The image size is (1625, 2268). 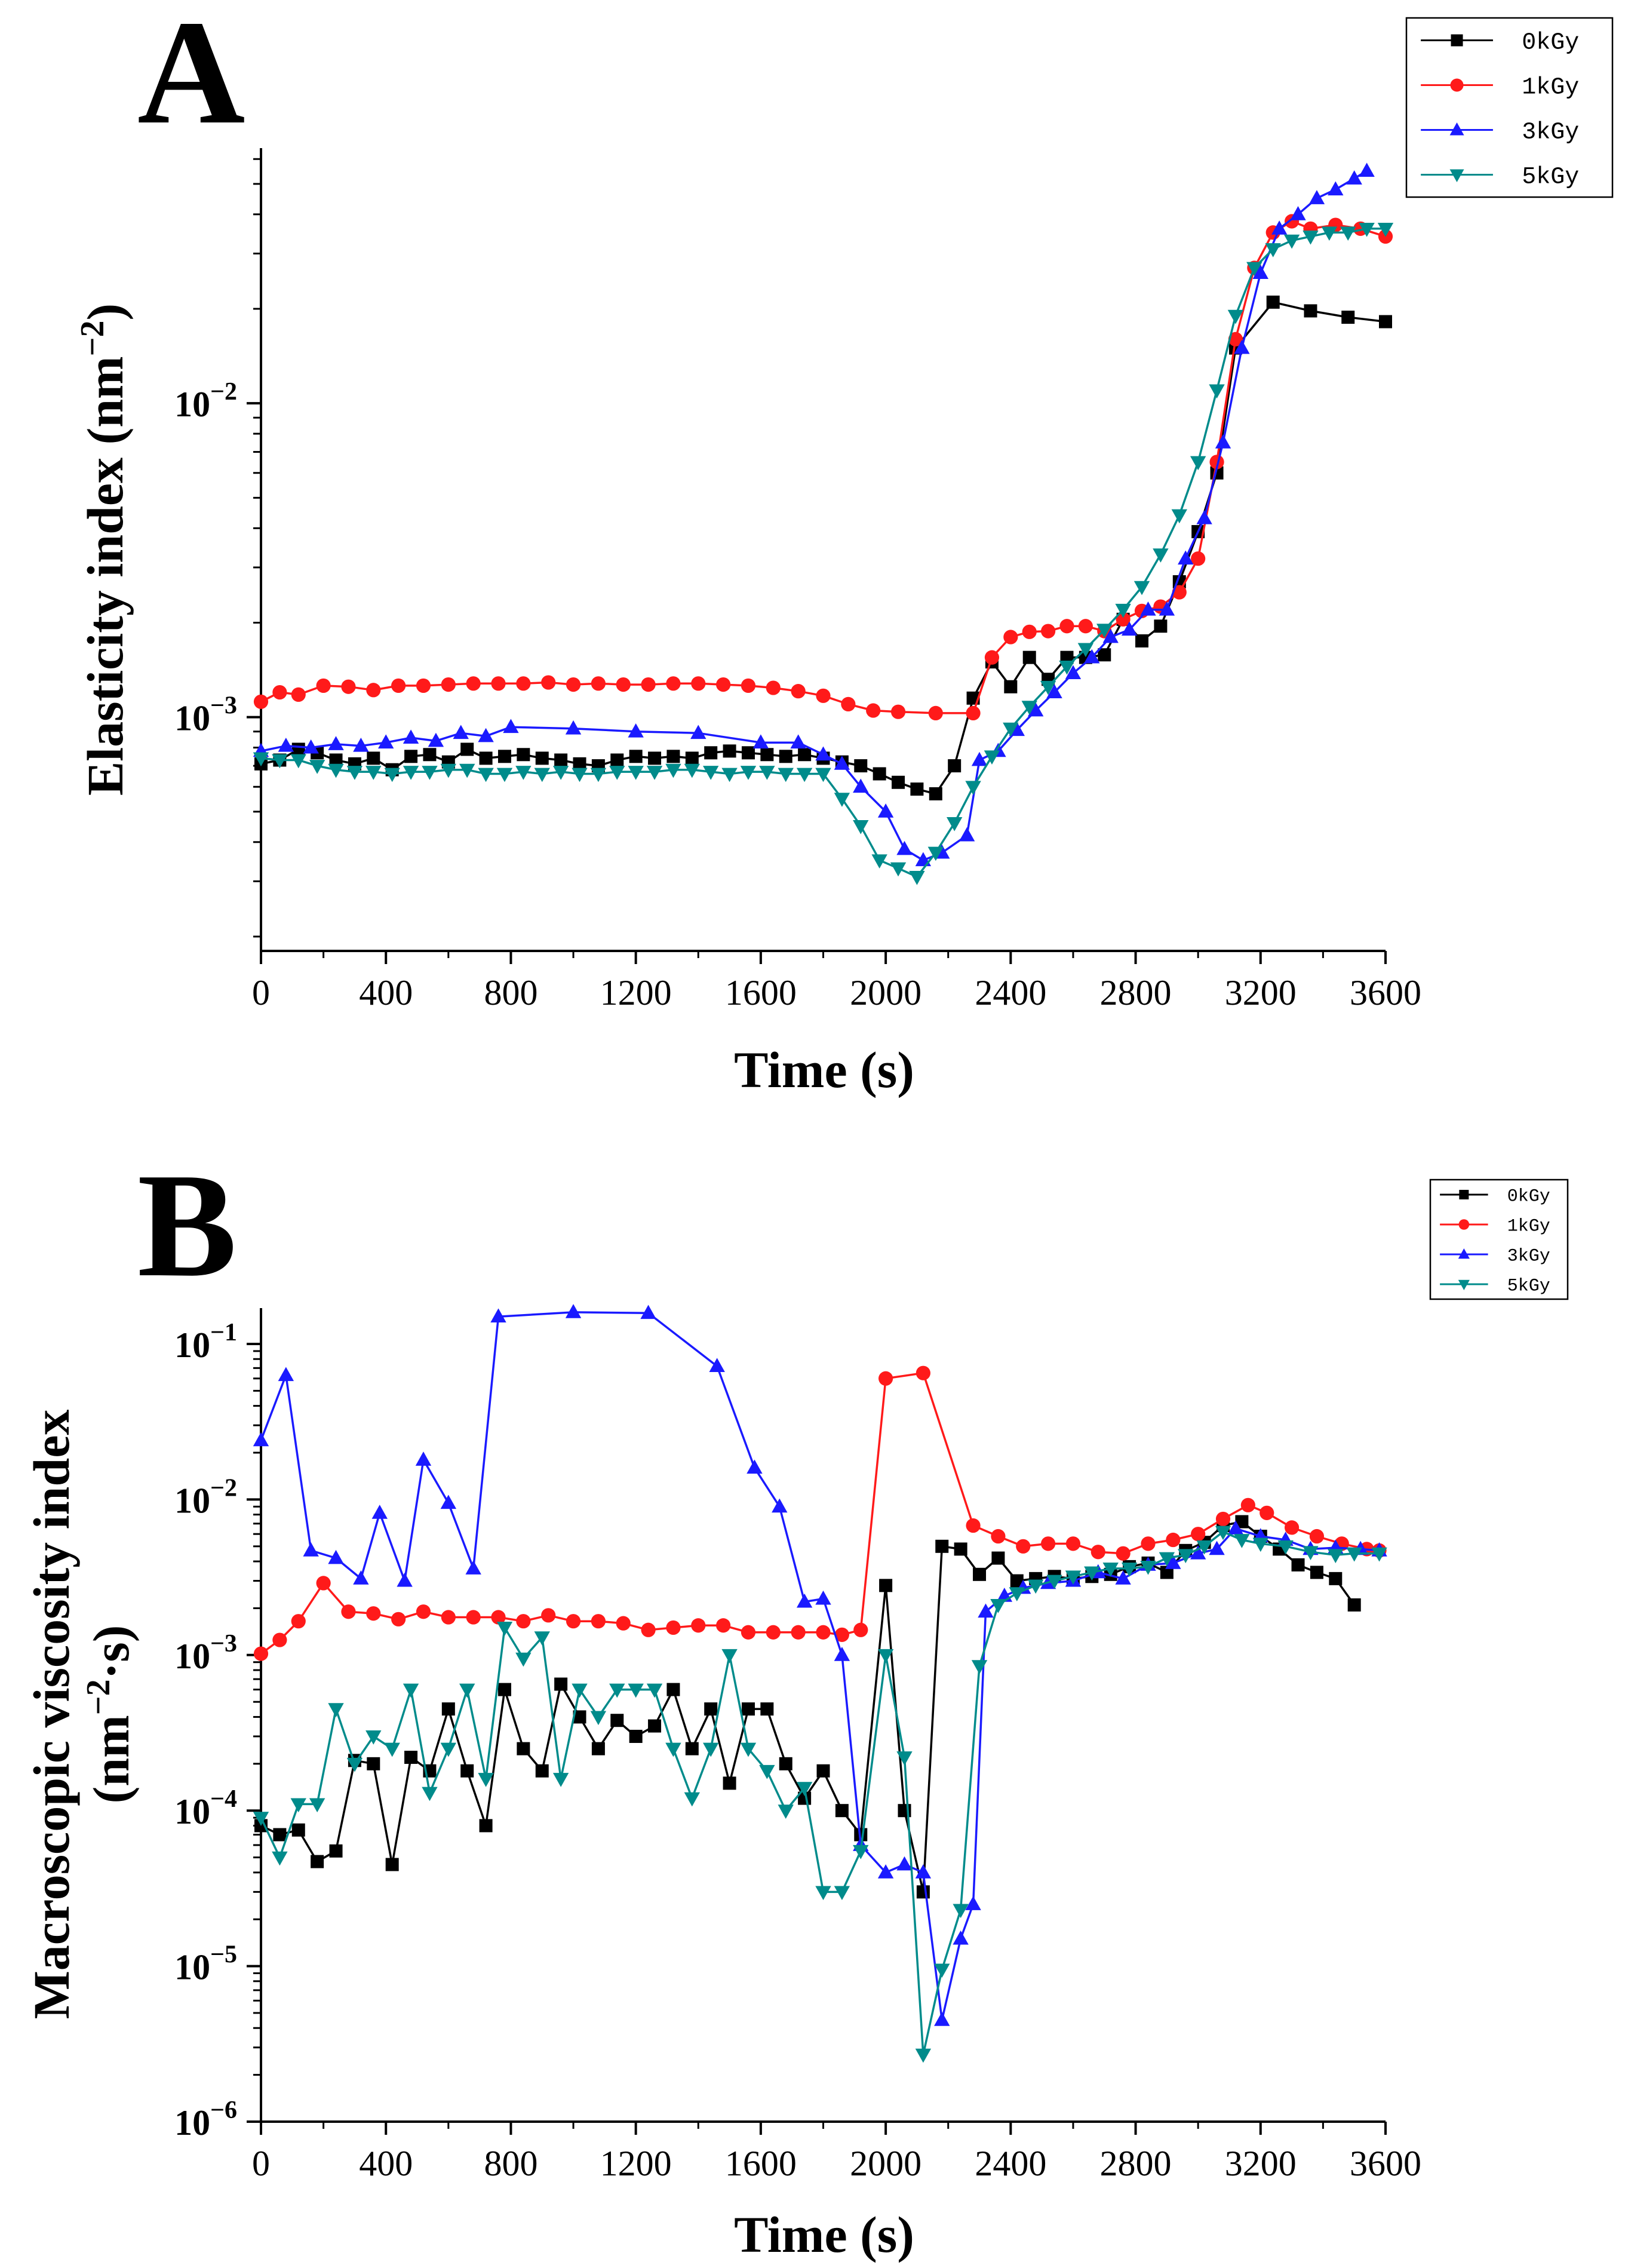 I want to click on x-tick-label: 3200, so click(x=1261, y=2163).